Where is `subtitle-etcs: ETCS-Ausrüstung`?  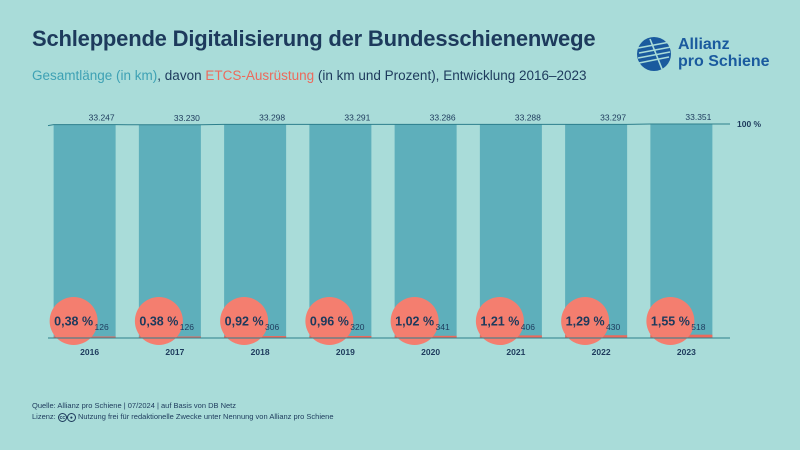 subtitle-etcs: ETCS-Ausrüstung is located at coordinates (260, 75).